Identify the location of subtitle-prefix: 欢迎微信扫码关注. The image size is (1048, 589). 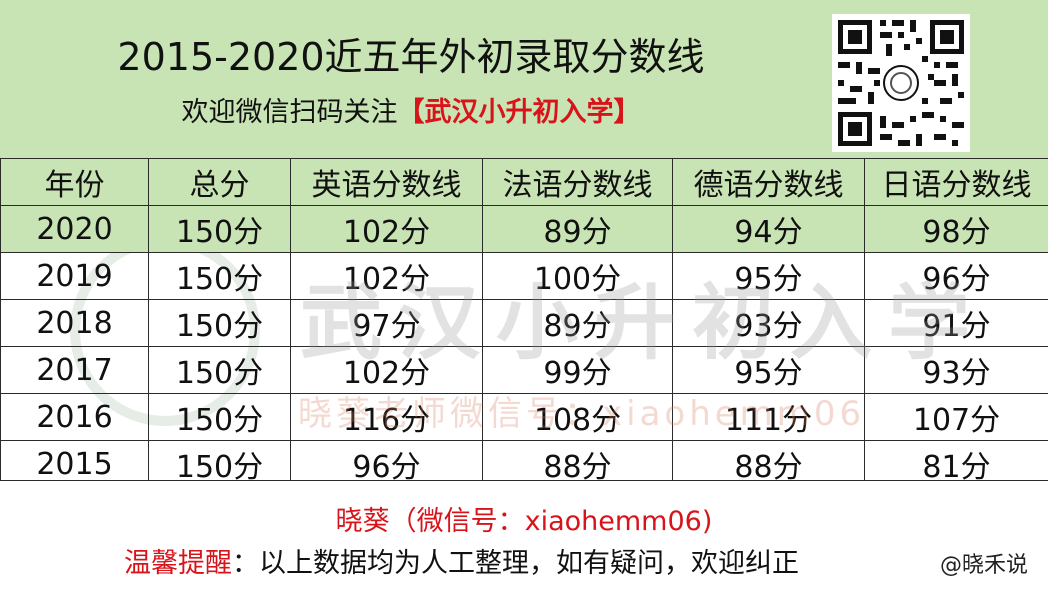
(290, 112).